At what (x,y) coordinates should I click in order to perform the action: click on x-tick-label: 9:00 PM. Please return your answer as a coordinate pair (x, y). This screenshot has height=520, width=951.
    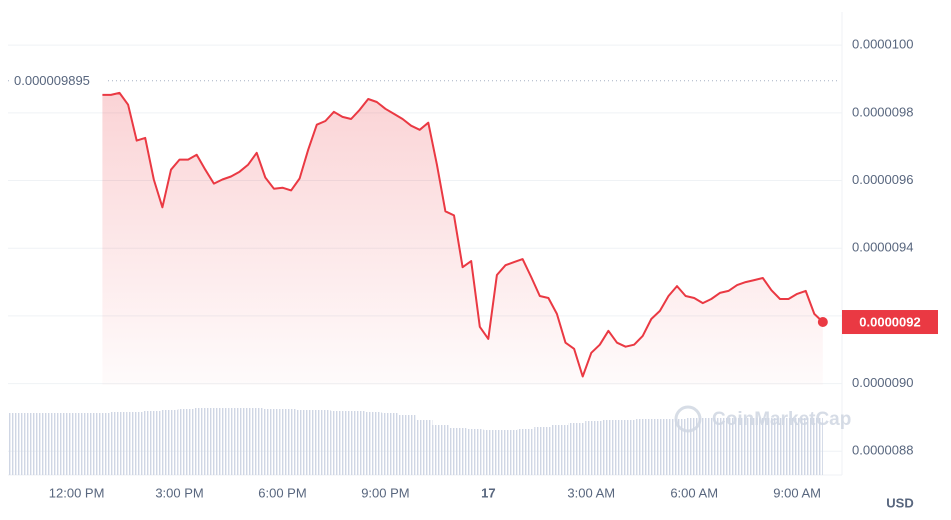
    Looking at the image, I should click on (385, 492).